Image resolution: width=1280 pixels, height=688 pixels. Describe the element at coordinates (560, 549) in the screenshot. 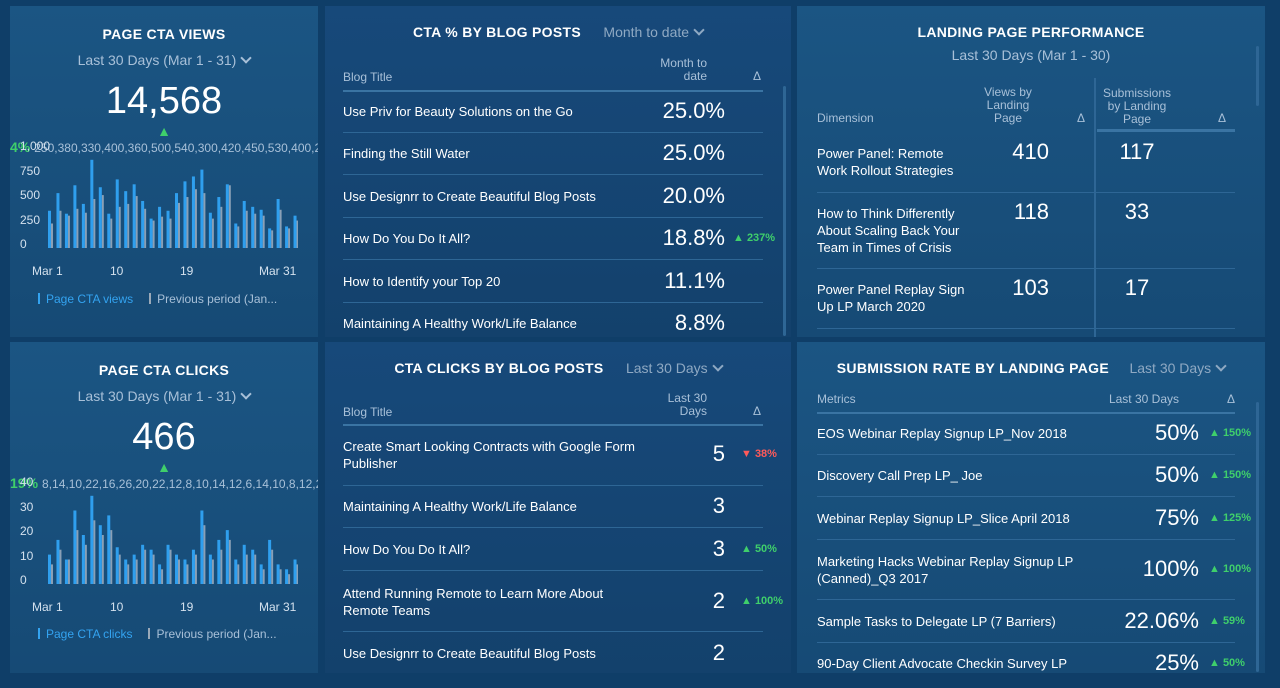

I see `table-row: How Do You Do It All? 3 ▲ 50%` at that location.